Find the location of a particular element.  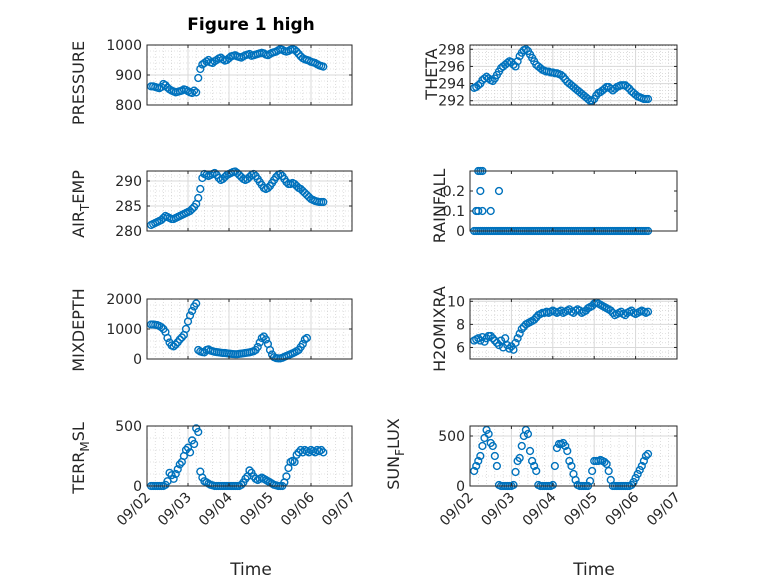

h2omixra-y-tick-label: 6 is located at coordinates (460, 348).